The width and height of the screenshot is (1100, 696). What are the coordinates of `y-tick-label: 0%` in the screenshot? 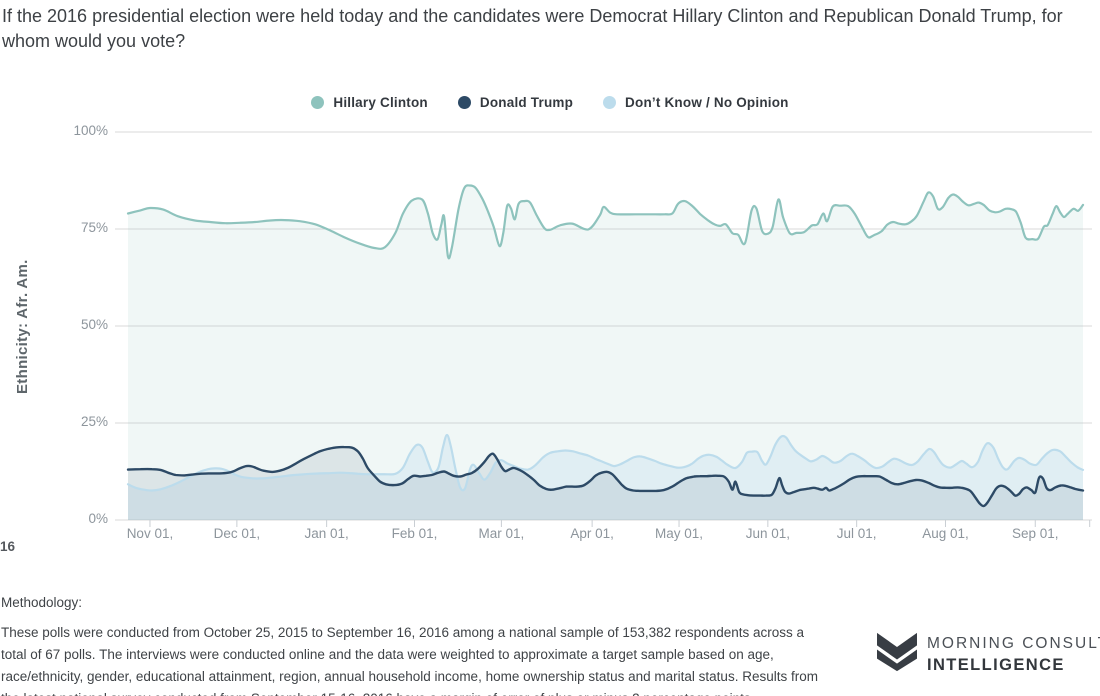 It's located at (98, 518).